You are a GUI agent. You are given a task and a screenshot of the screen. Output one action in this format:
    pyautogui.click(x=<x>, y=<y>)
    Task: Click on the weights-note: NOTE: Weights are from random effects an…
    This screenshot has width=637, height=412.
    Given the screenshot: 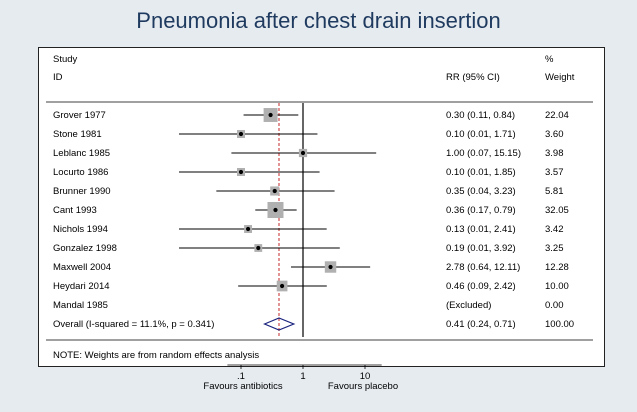 What is the action you would take?
    pyautogui.click(x=156, y=355)
    